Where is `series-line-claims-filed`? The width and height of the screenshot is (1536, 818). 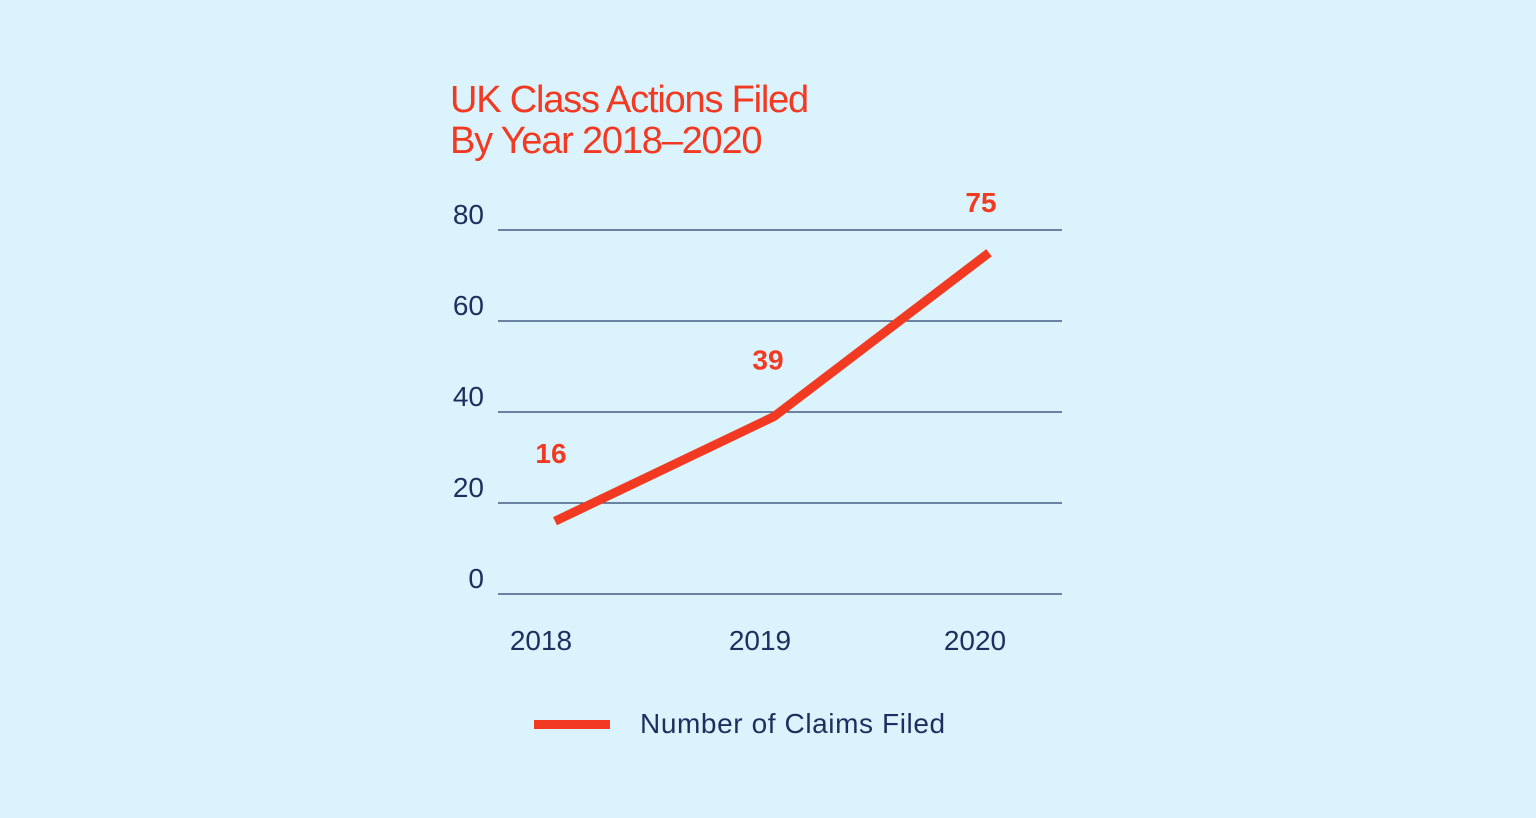 series-line-claims-filed is located at coordinates (772, 387).